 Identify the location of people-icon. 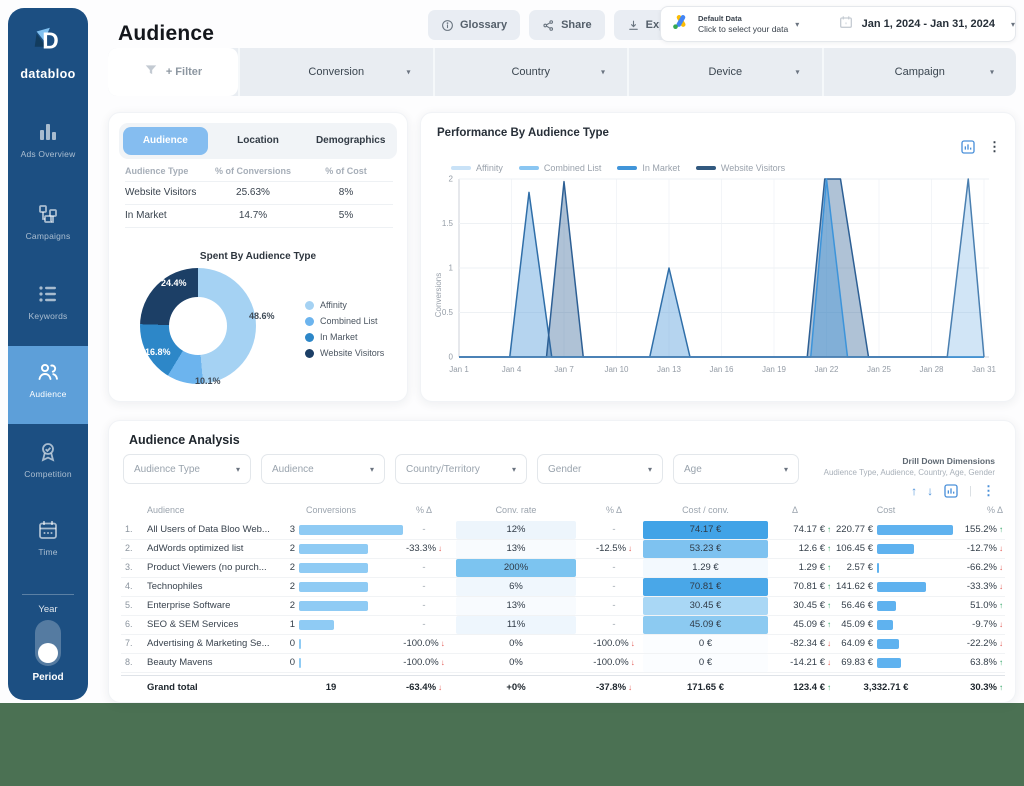
(48, 372).